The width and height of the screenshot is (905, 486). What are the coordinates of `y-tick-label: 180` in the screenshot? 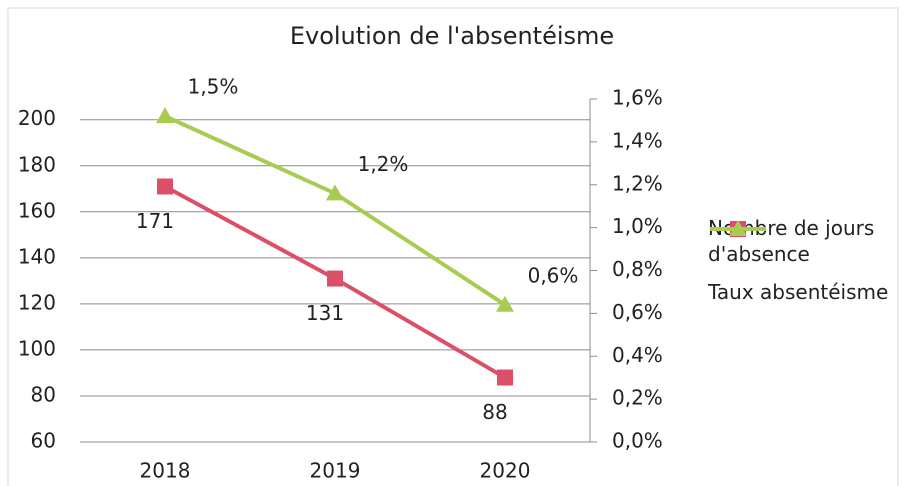 It's located at (37, 164).